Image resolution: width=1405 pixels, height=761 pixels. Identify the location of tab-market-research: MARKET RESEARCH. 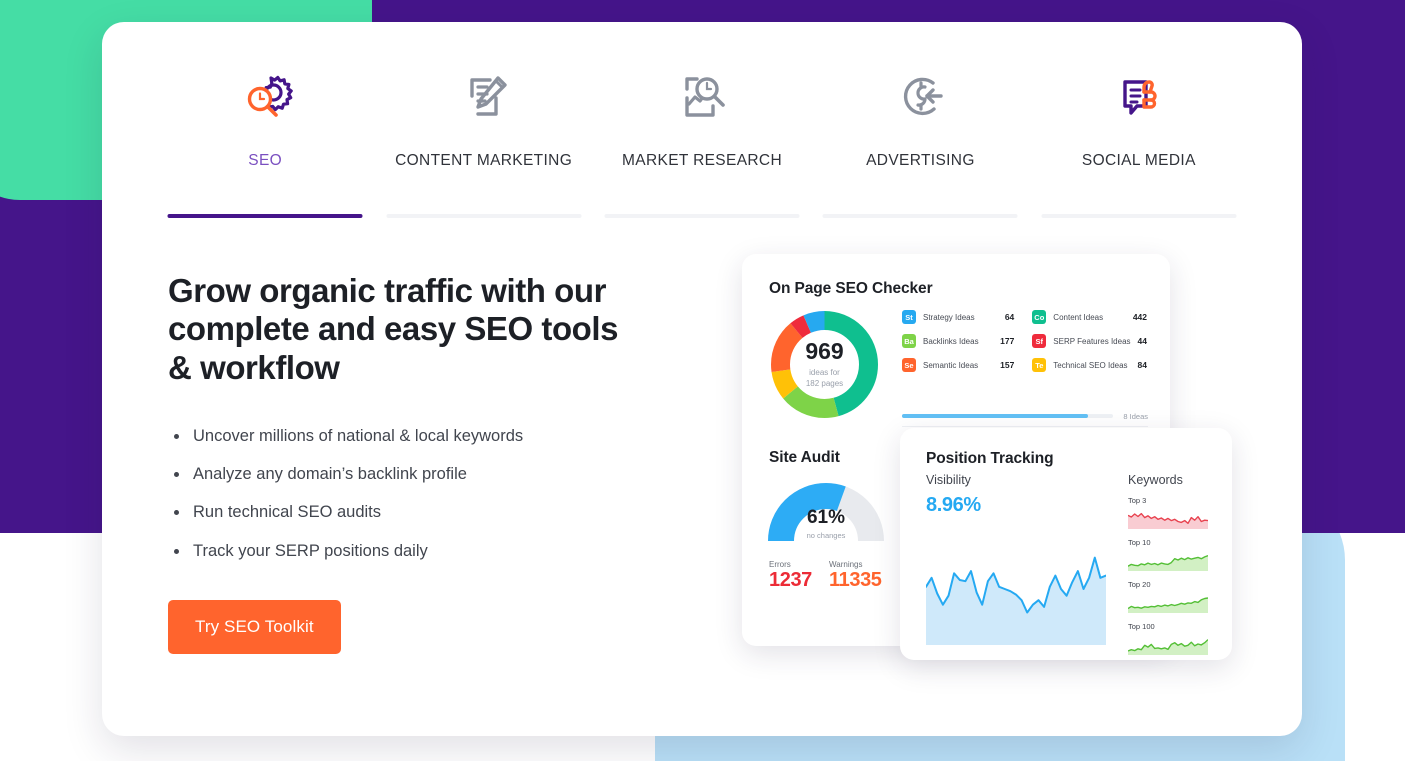
(702, 138).